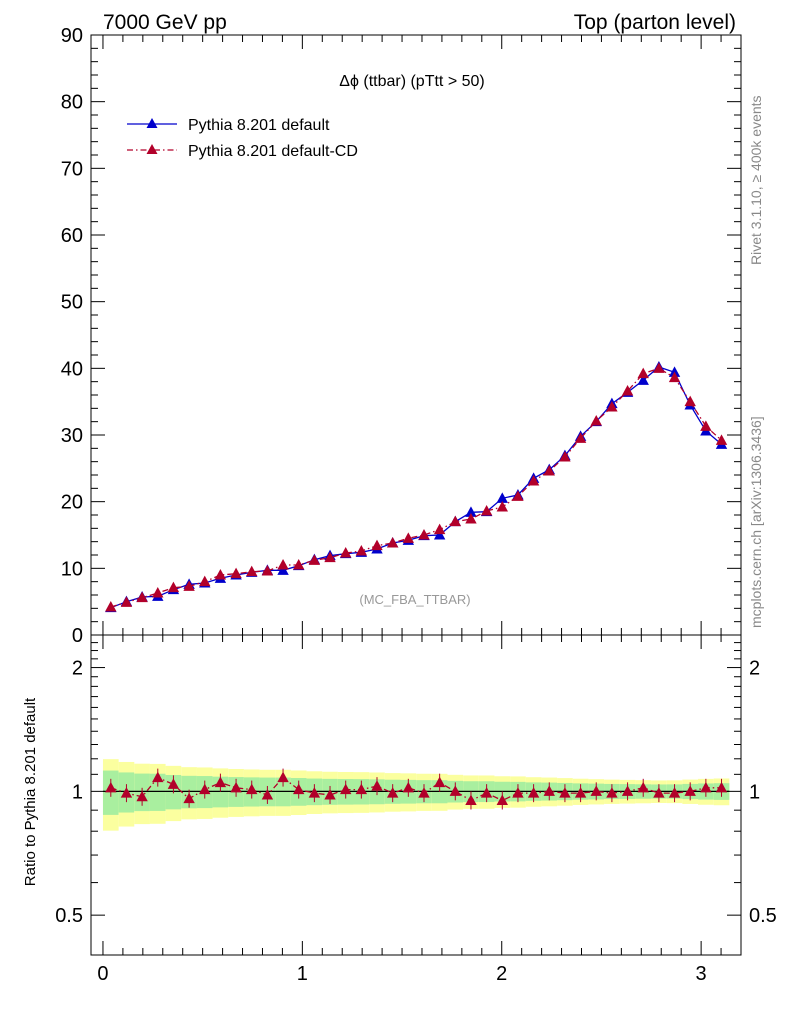  I want to click on mcplots-label: mcplots.cern.ch [arXiv:1306.3436], so click(756, 522).